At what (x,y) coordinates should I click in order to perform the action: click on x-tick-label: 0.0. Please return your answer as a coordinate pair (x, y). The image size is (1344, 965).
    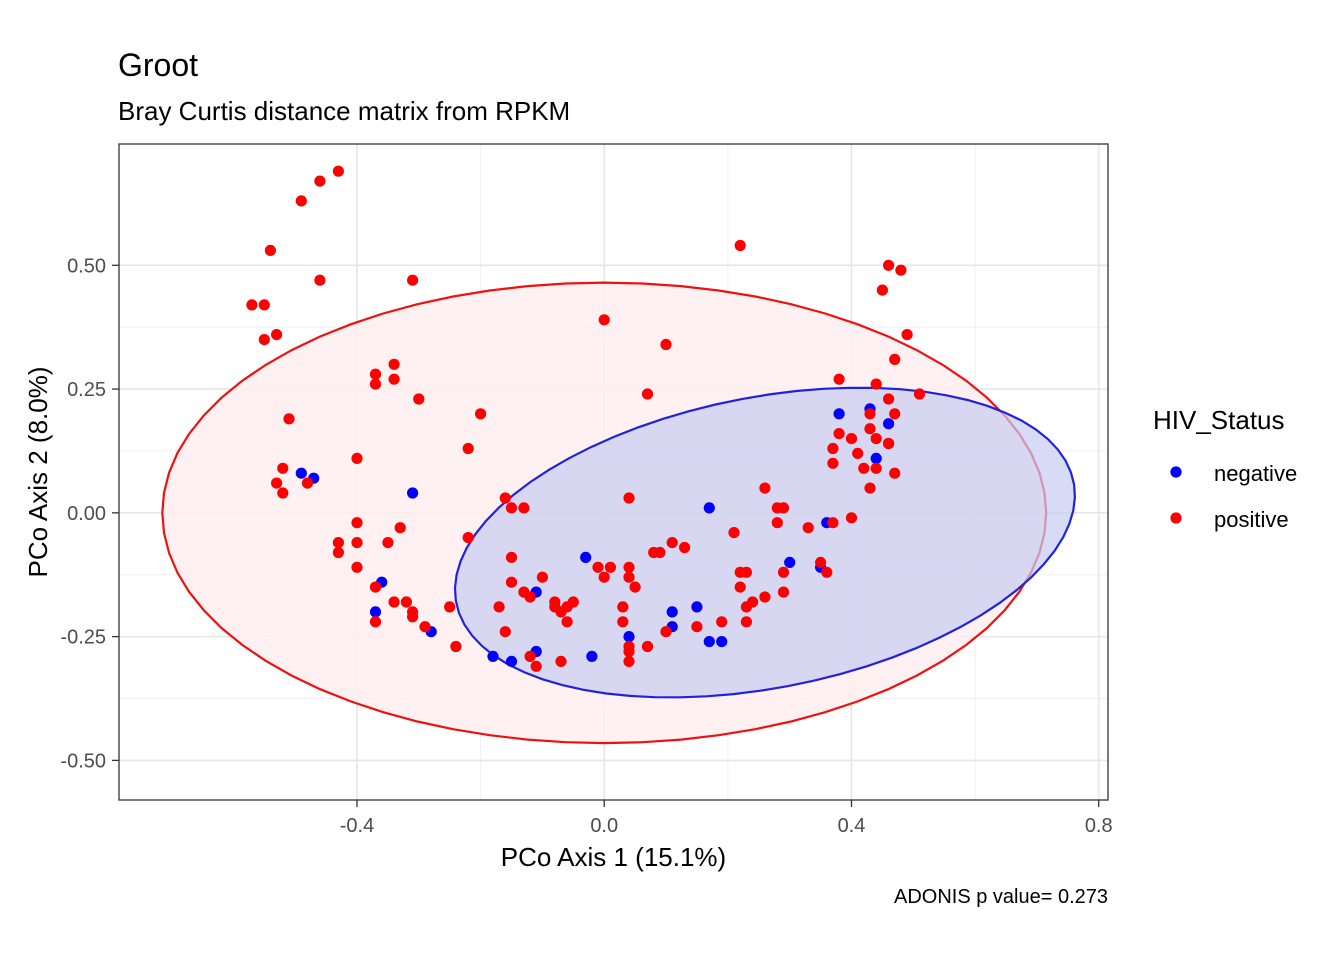
    Looking at the image, I should click on (604, 826).